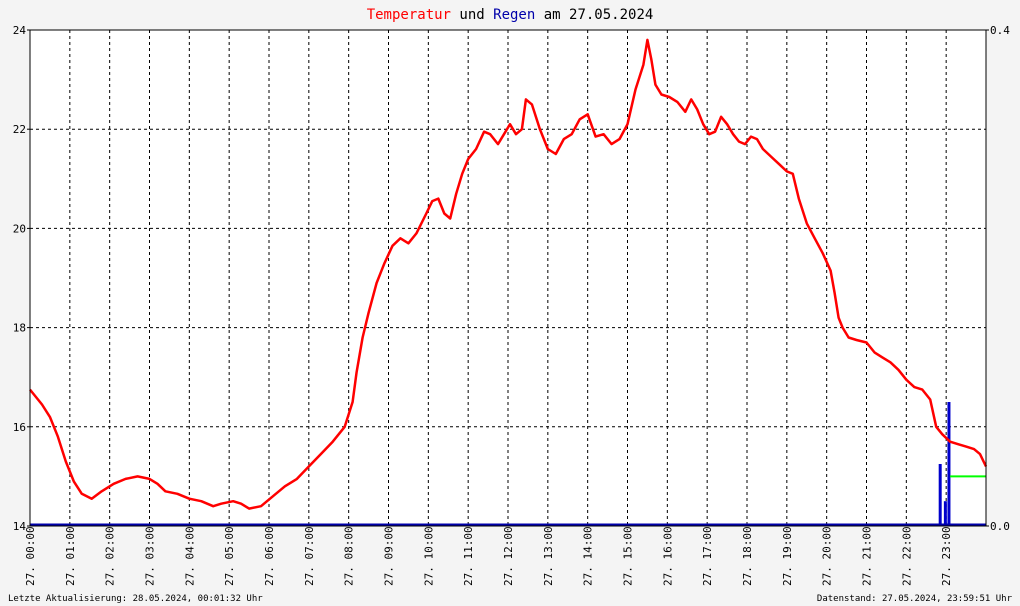 Image resolution: width=1020 pixels, height=606 pixels. Describe the element at coordinates (19, 427) in the screenshot. I see `y-left-tick-label: 16` at that location.